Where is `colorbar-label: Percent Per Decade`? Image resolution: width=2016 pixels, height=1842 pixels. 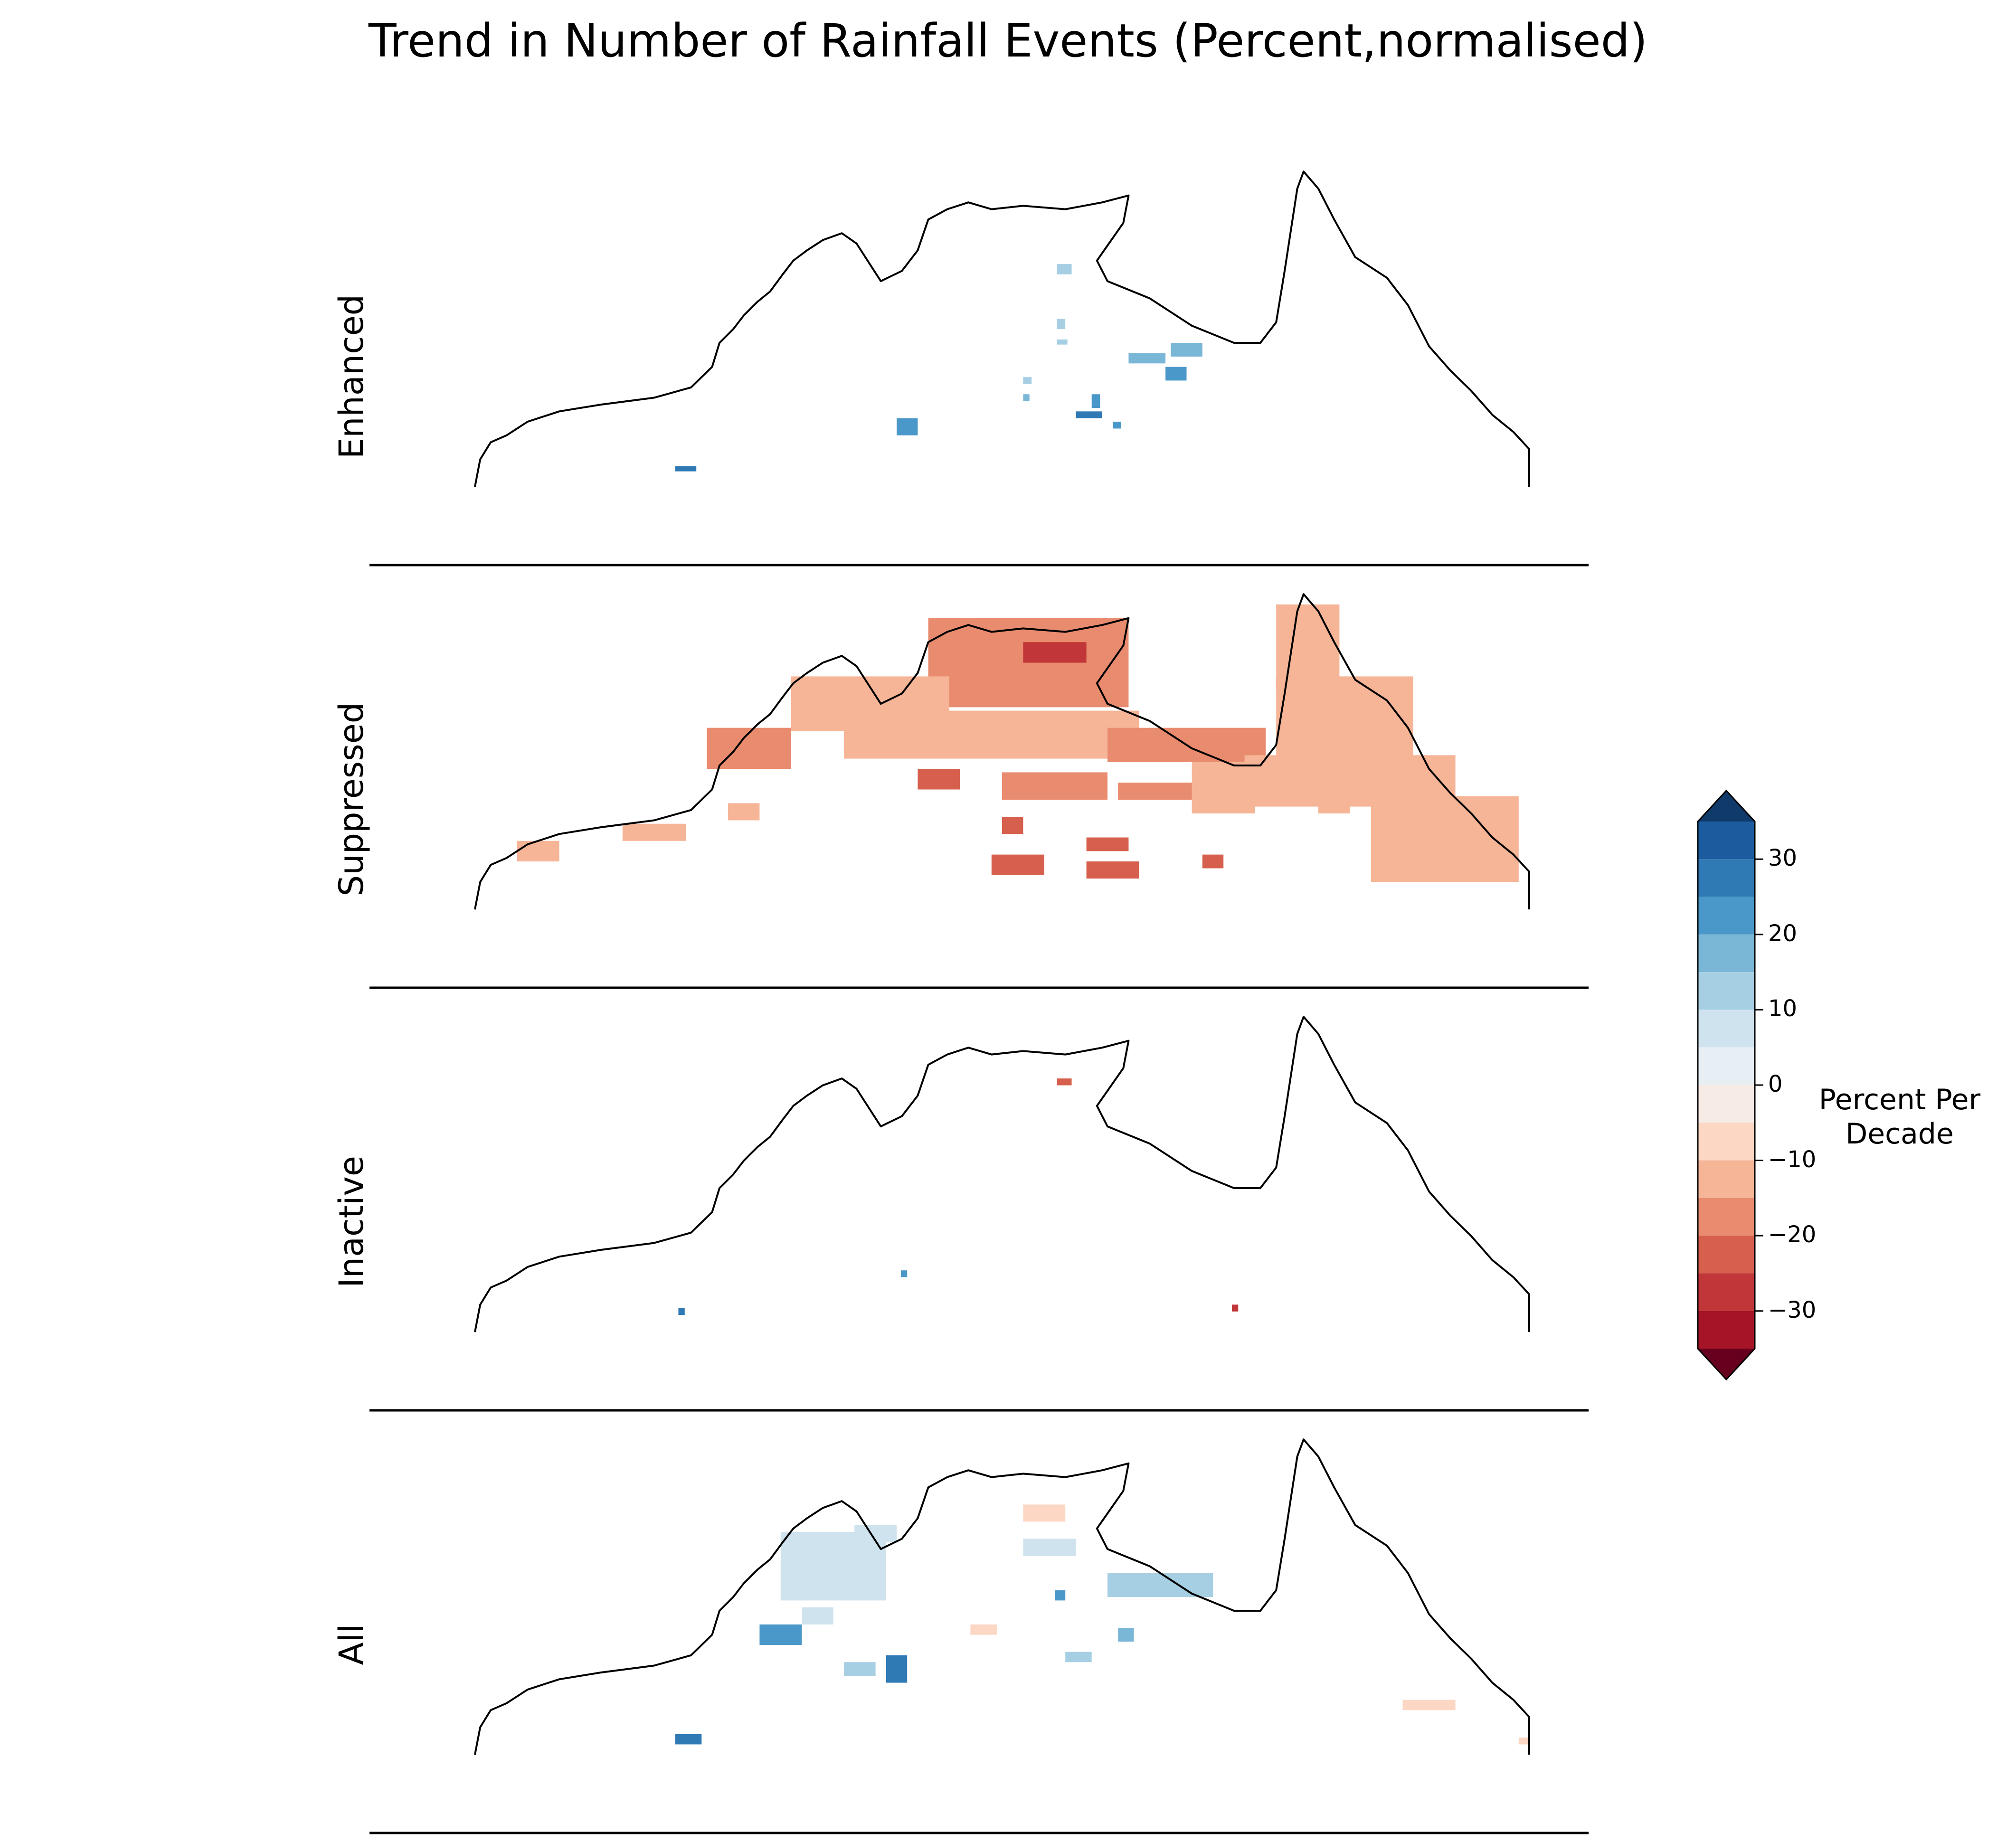 colorbar-label: Percent Per Decade is located at coordinates (1899, 1117).